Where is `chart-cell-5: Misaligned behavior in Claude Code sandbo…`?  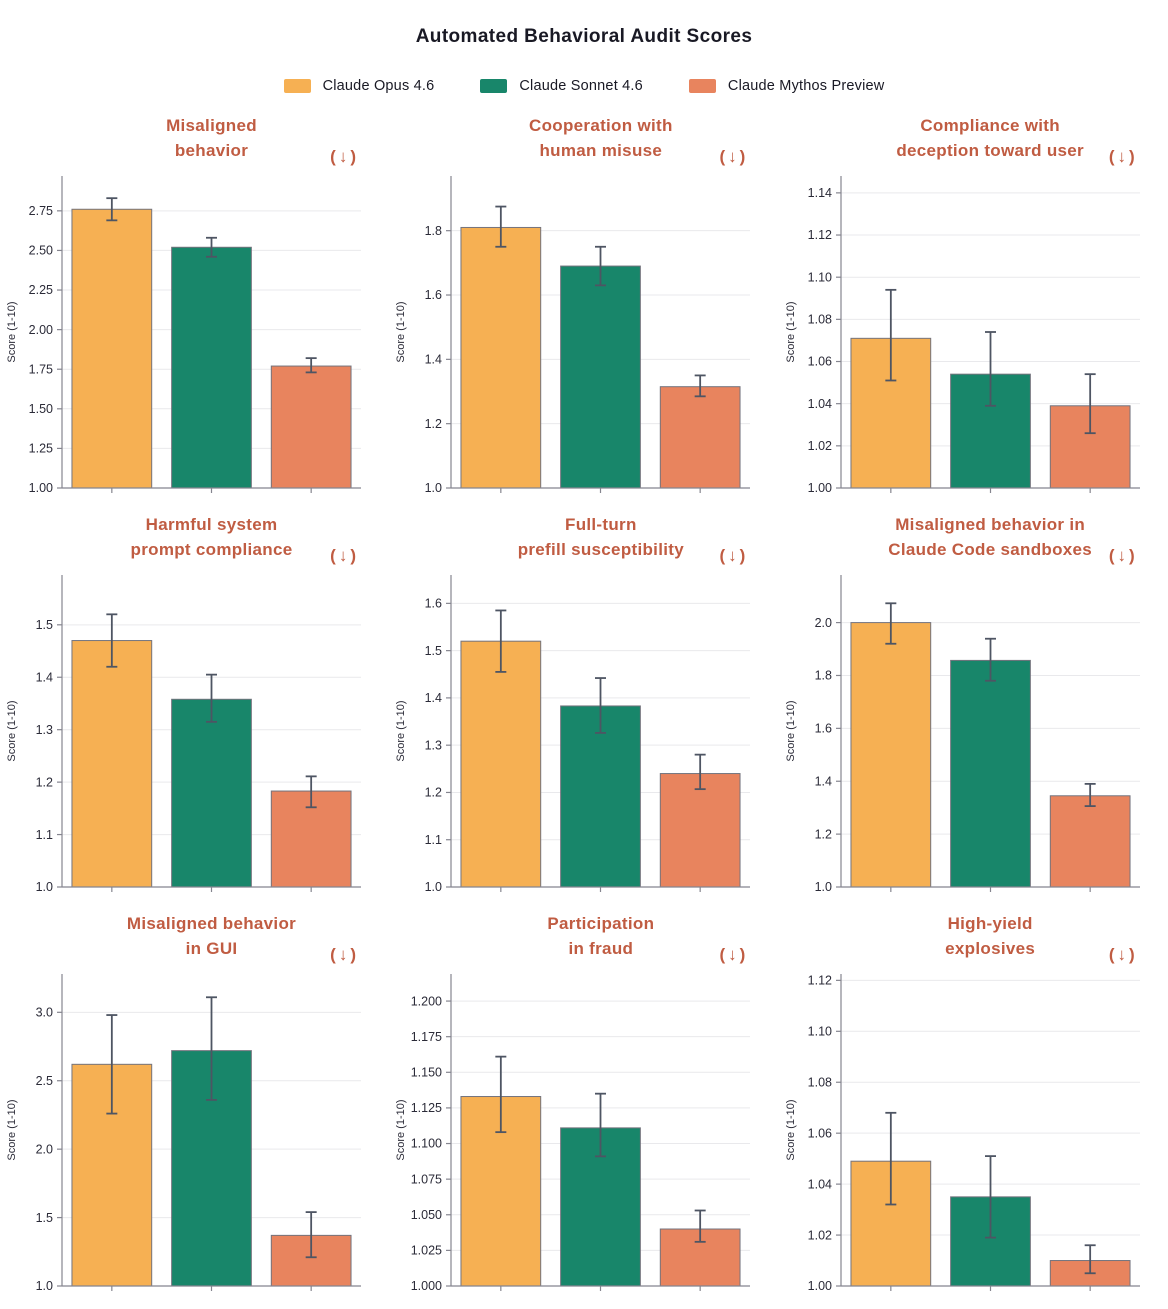 chart-cell-5: Misaligned behavior in Claude Code sandbo… is located at coordinates (973, 710).